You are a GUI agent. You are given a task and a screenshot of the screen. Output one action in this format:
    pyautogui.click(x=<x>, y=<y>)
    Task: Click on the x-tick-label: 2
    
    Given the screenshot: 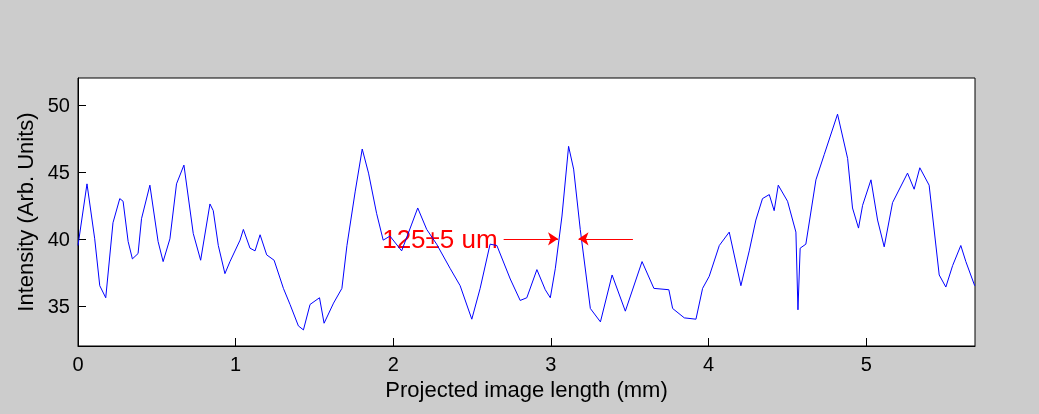 What is the action you would take?
    pyautogui.click(x=393, y=364)
    